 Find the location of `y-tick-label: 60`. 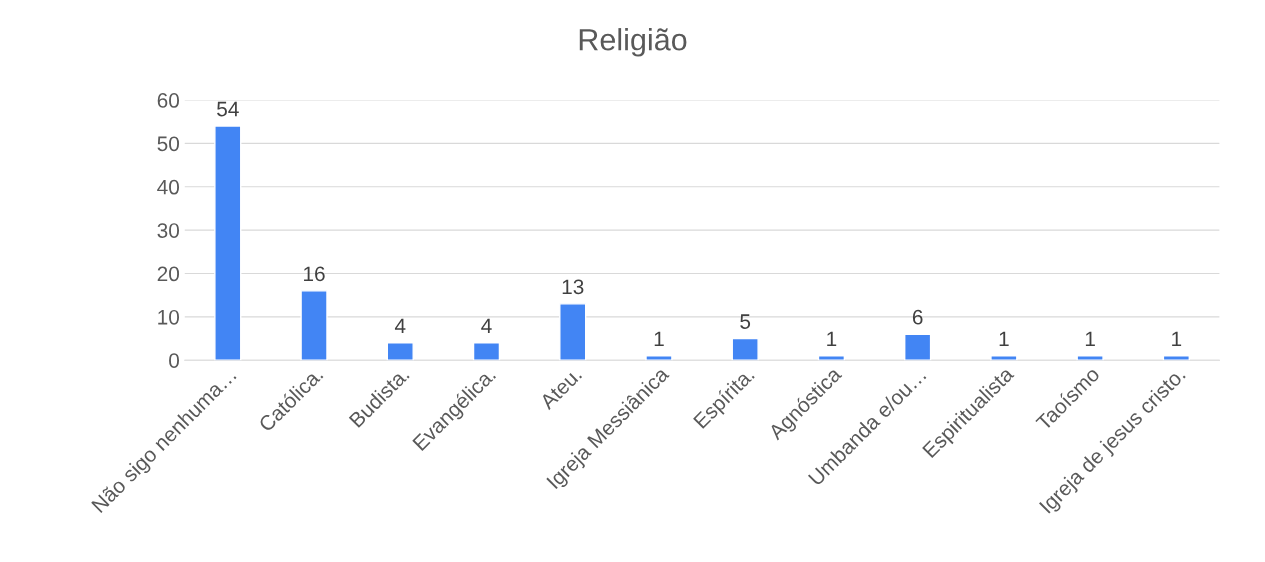

y-tick-label: 60 is located at coordinates (168, 100).